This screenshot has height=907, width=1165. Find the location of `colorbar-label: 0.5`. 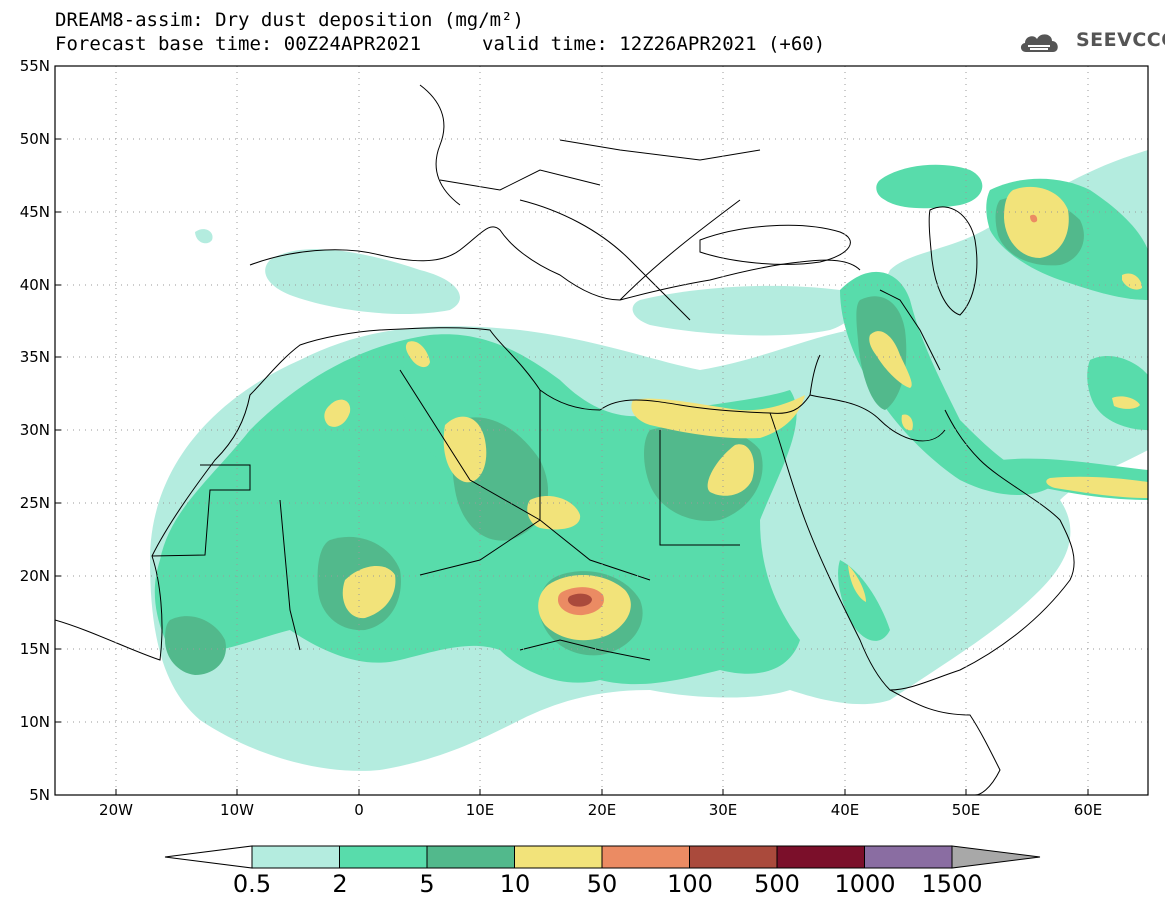

colorbar-label: 0.5 is located at coordinates (252, 884).